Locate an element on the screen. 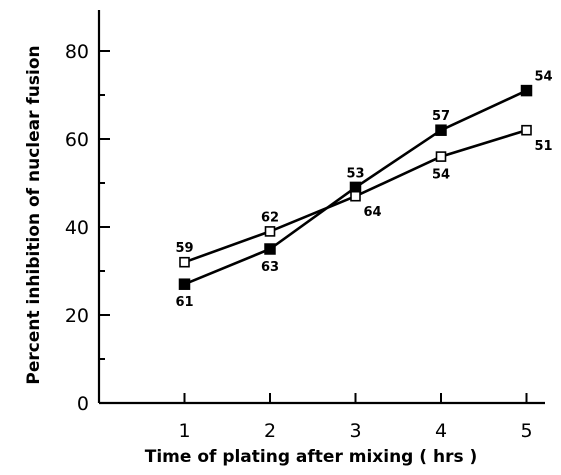 The width and height of the screenshot is (561, 475). y-tick-label: 0 is located at coordinates (83, 404).